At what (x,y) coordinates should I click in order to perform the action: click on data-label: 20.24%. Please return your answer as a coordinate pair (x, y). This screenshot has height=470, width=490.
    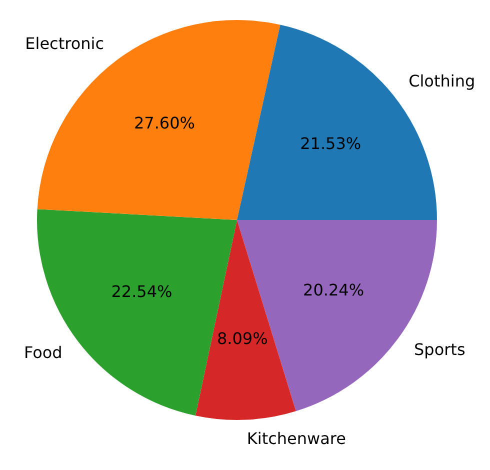
    Looking at the image, I should click on (333, 290).